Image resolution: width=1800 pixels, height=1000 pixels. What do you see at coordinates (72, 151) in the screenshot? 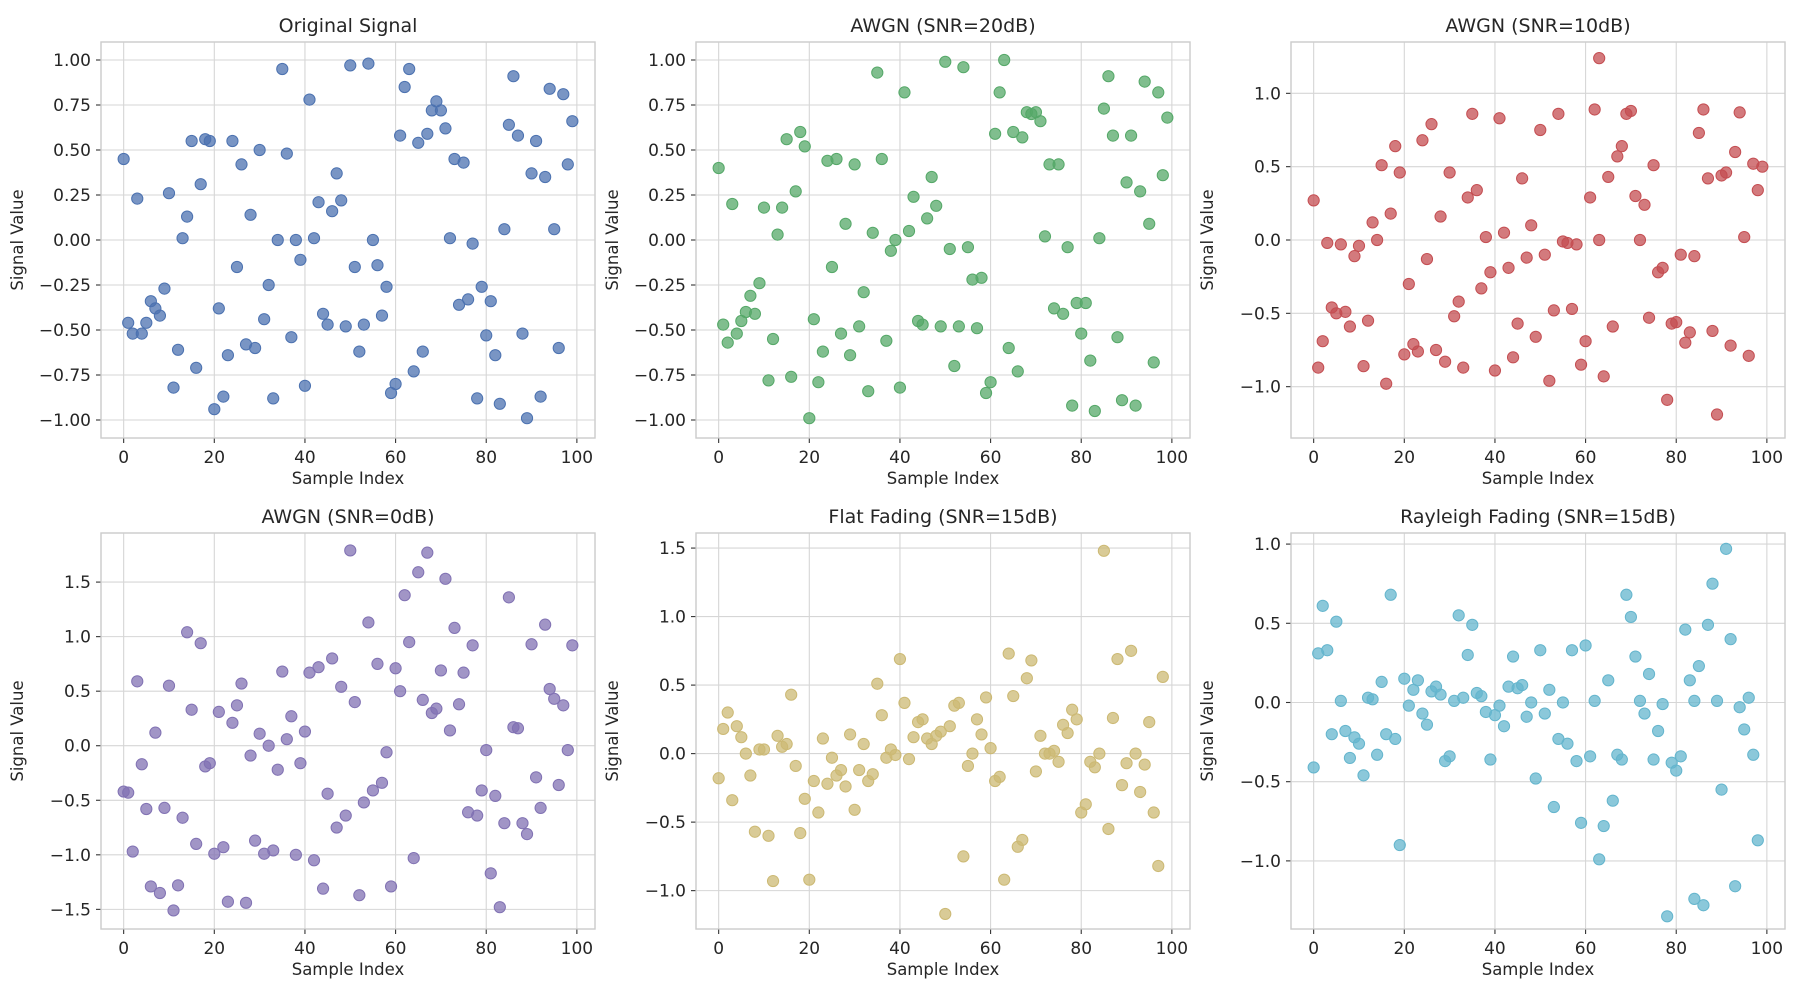
I see `y-tick-label: 0.50` at bounding box center [72, 151].